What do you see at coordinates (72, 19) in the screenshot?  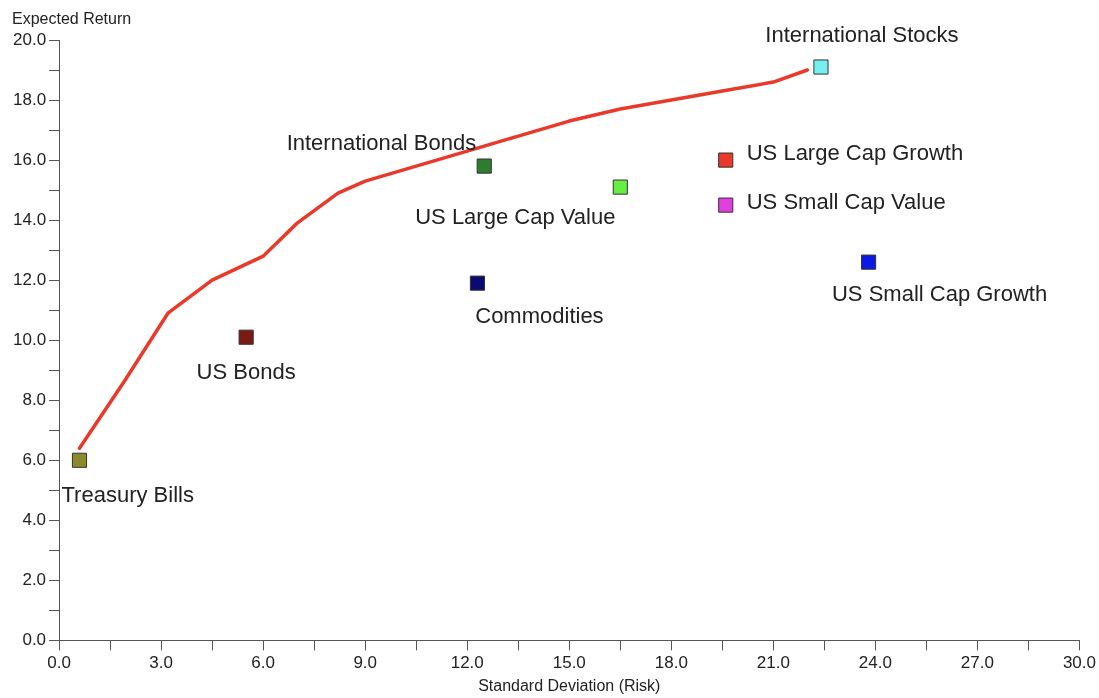 I see `y-axis-title: Expected Return` at bounding box center [72, 19].